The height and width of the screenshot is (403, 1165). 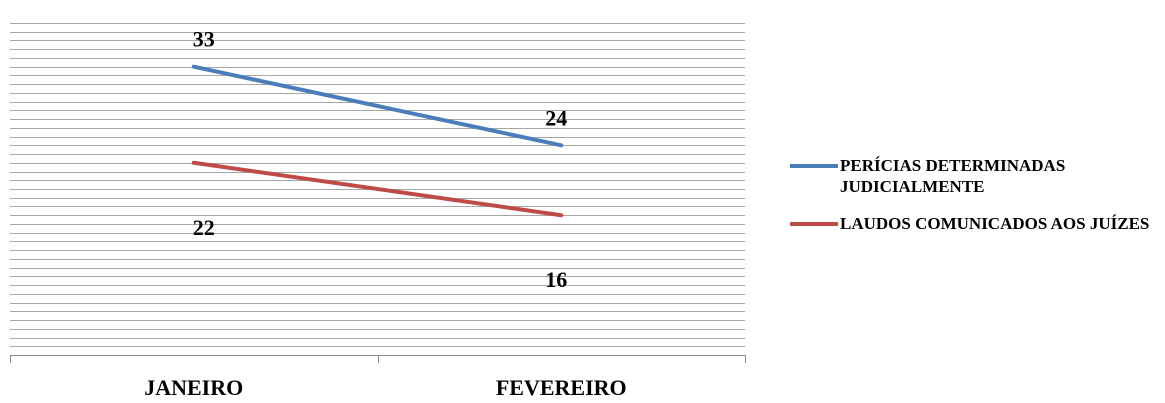 I want to click on legend-label-laudos: LAUDOS COMUNICADOS AOS JUÍZES, so click(x=995, y=223).